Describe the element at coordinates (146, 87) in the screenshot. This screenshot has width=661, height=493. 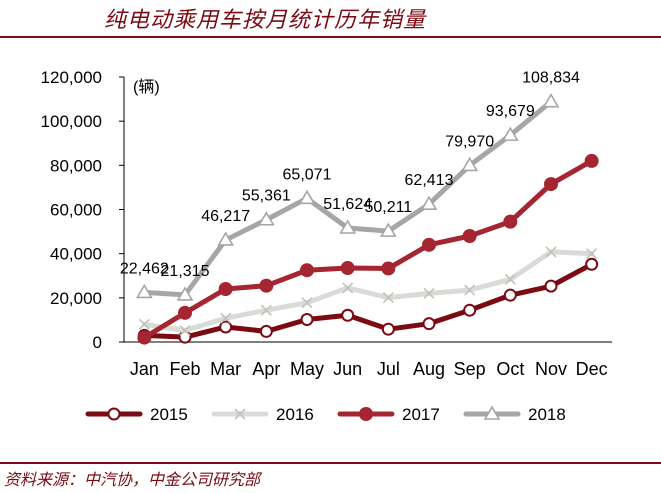
I see `unit-label: (辆)` at that location.